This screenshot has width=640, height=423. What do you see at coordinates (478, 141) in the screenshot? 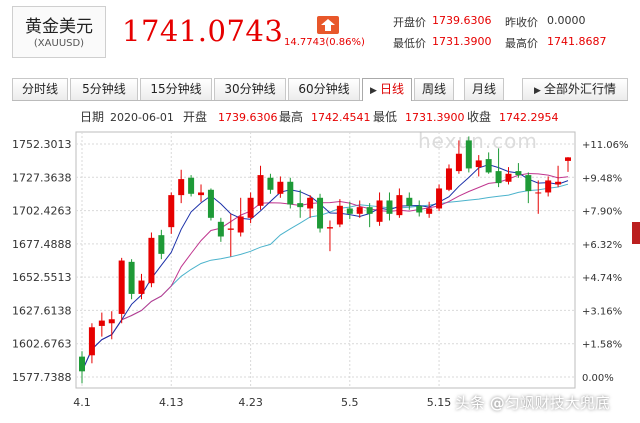
I see `hexun-watermark: hexun.com` at bounding box center [478, 141].